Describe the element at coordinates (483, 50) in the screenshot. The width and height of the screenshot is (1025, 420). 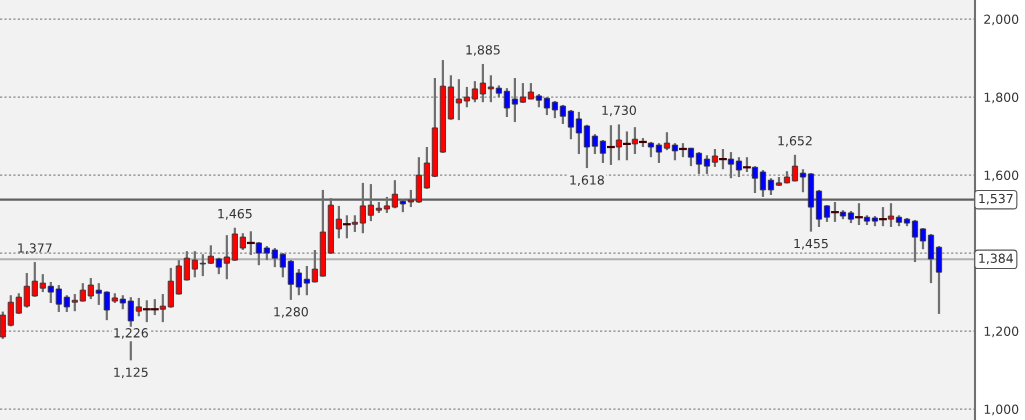
I see `annotation: 1,885` at that location.